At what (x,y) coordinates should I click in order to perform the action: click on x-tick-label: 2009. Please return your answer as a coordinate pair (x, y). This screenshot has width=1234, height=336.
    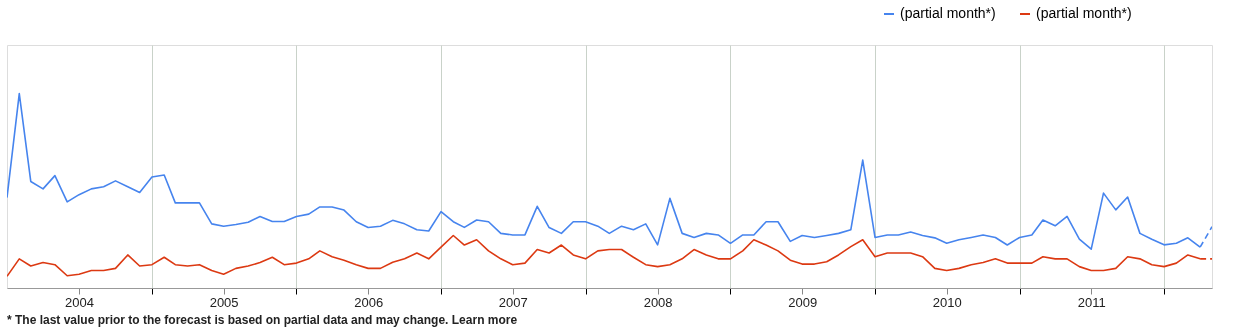
    Looking at the image, I should click on (803, 302).